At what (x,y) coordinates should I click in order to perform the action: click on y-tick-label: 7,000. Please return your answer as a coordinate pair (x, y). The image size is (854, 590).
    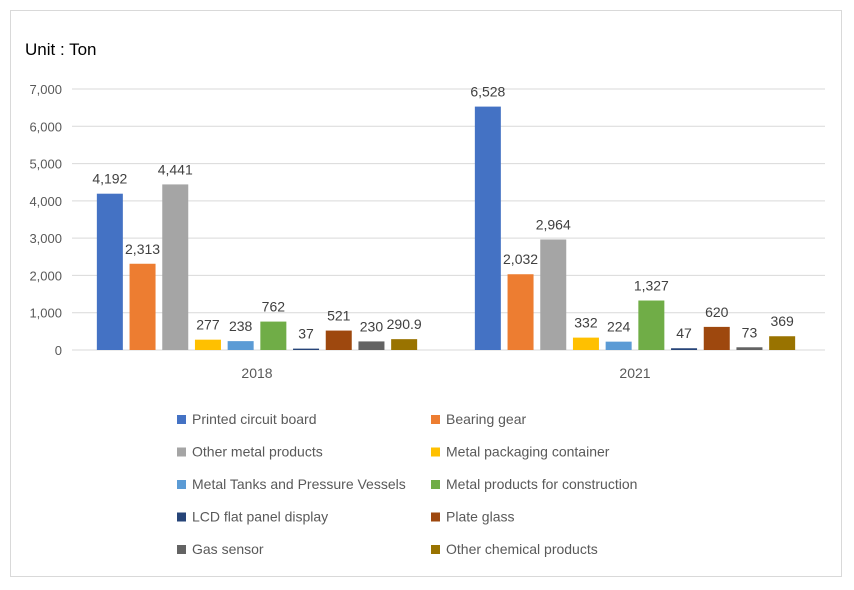
    Looking at the image, I should click on (45, 89).